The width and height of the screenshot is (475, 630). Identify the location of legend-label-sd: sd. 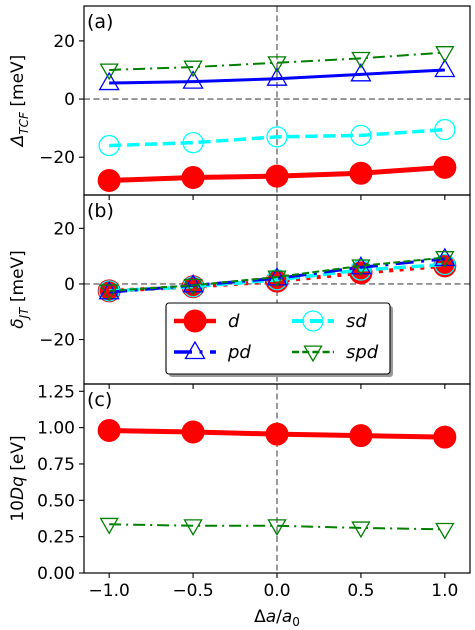
(356, 321).